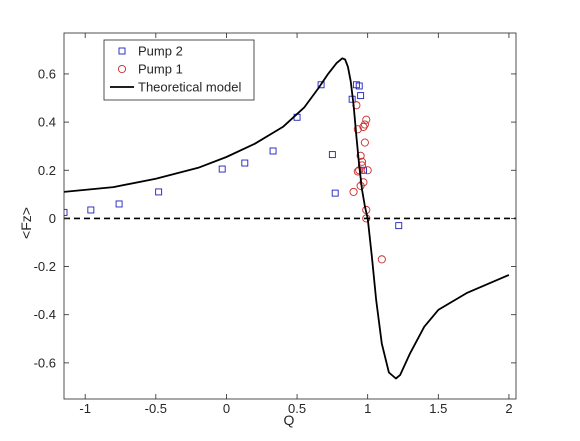 The image size is (580, 441). I want to click on y-tick-label: 0.2, so click(47, 170).